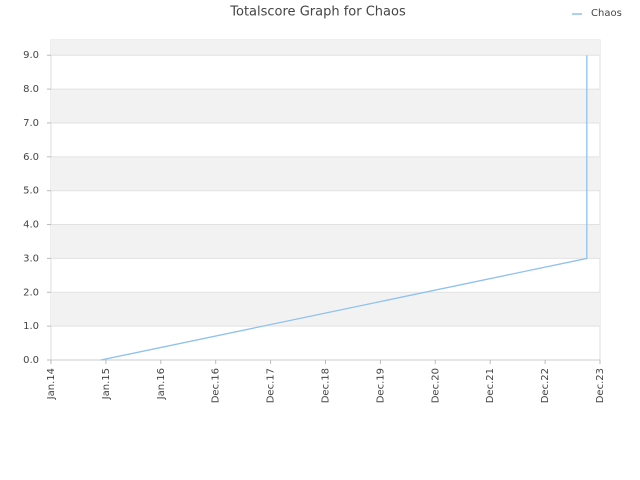  What do you see at coordinates (31, 292) in the screenshot?
I see `y-tick-label: 2.0` at bounding box center [31, 292].